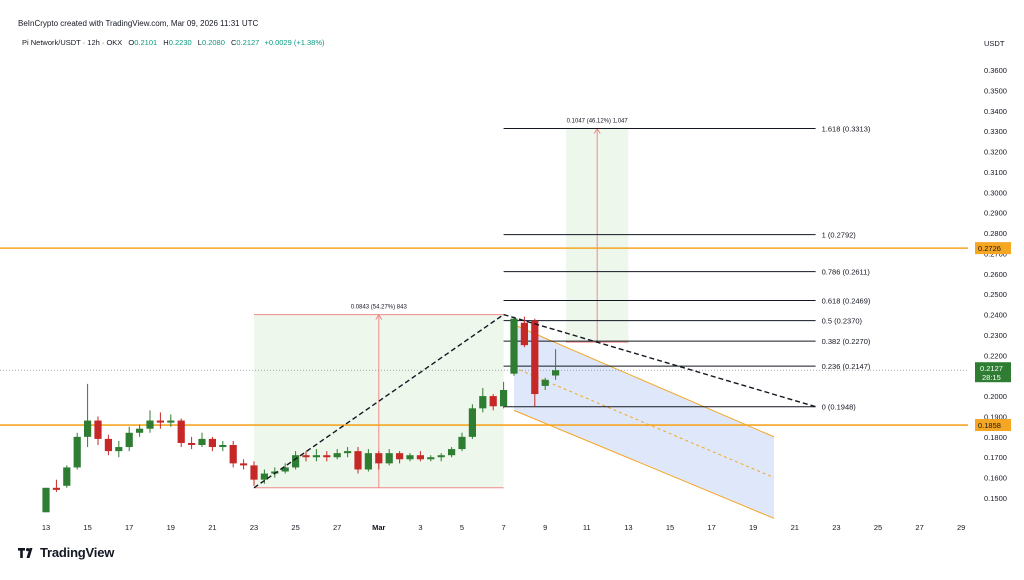 This screenshot has width=1024, height=580. I want to click on fib-label-7: 0 (0.1948), so click(839, 407).